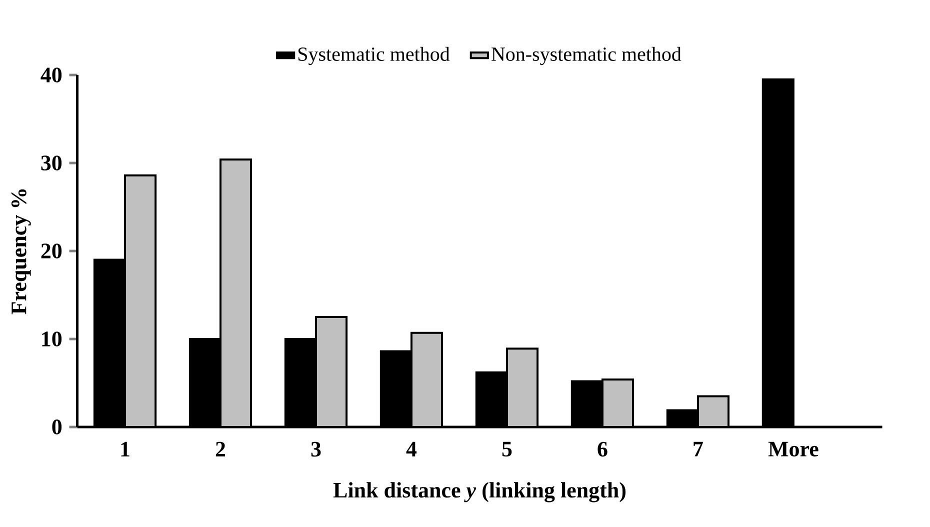 The height and width of the screenshot is (527, 930). I want to click on y-tick-label: 40, so click(51, 75).